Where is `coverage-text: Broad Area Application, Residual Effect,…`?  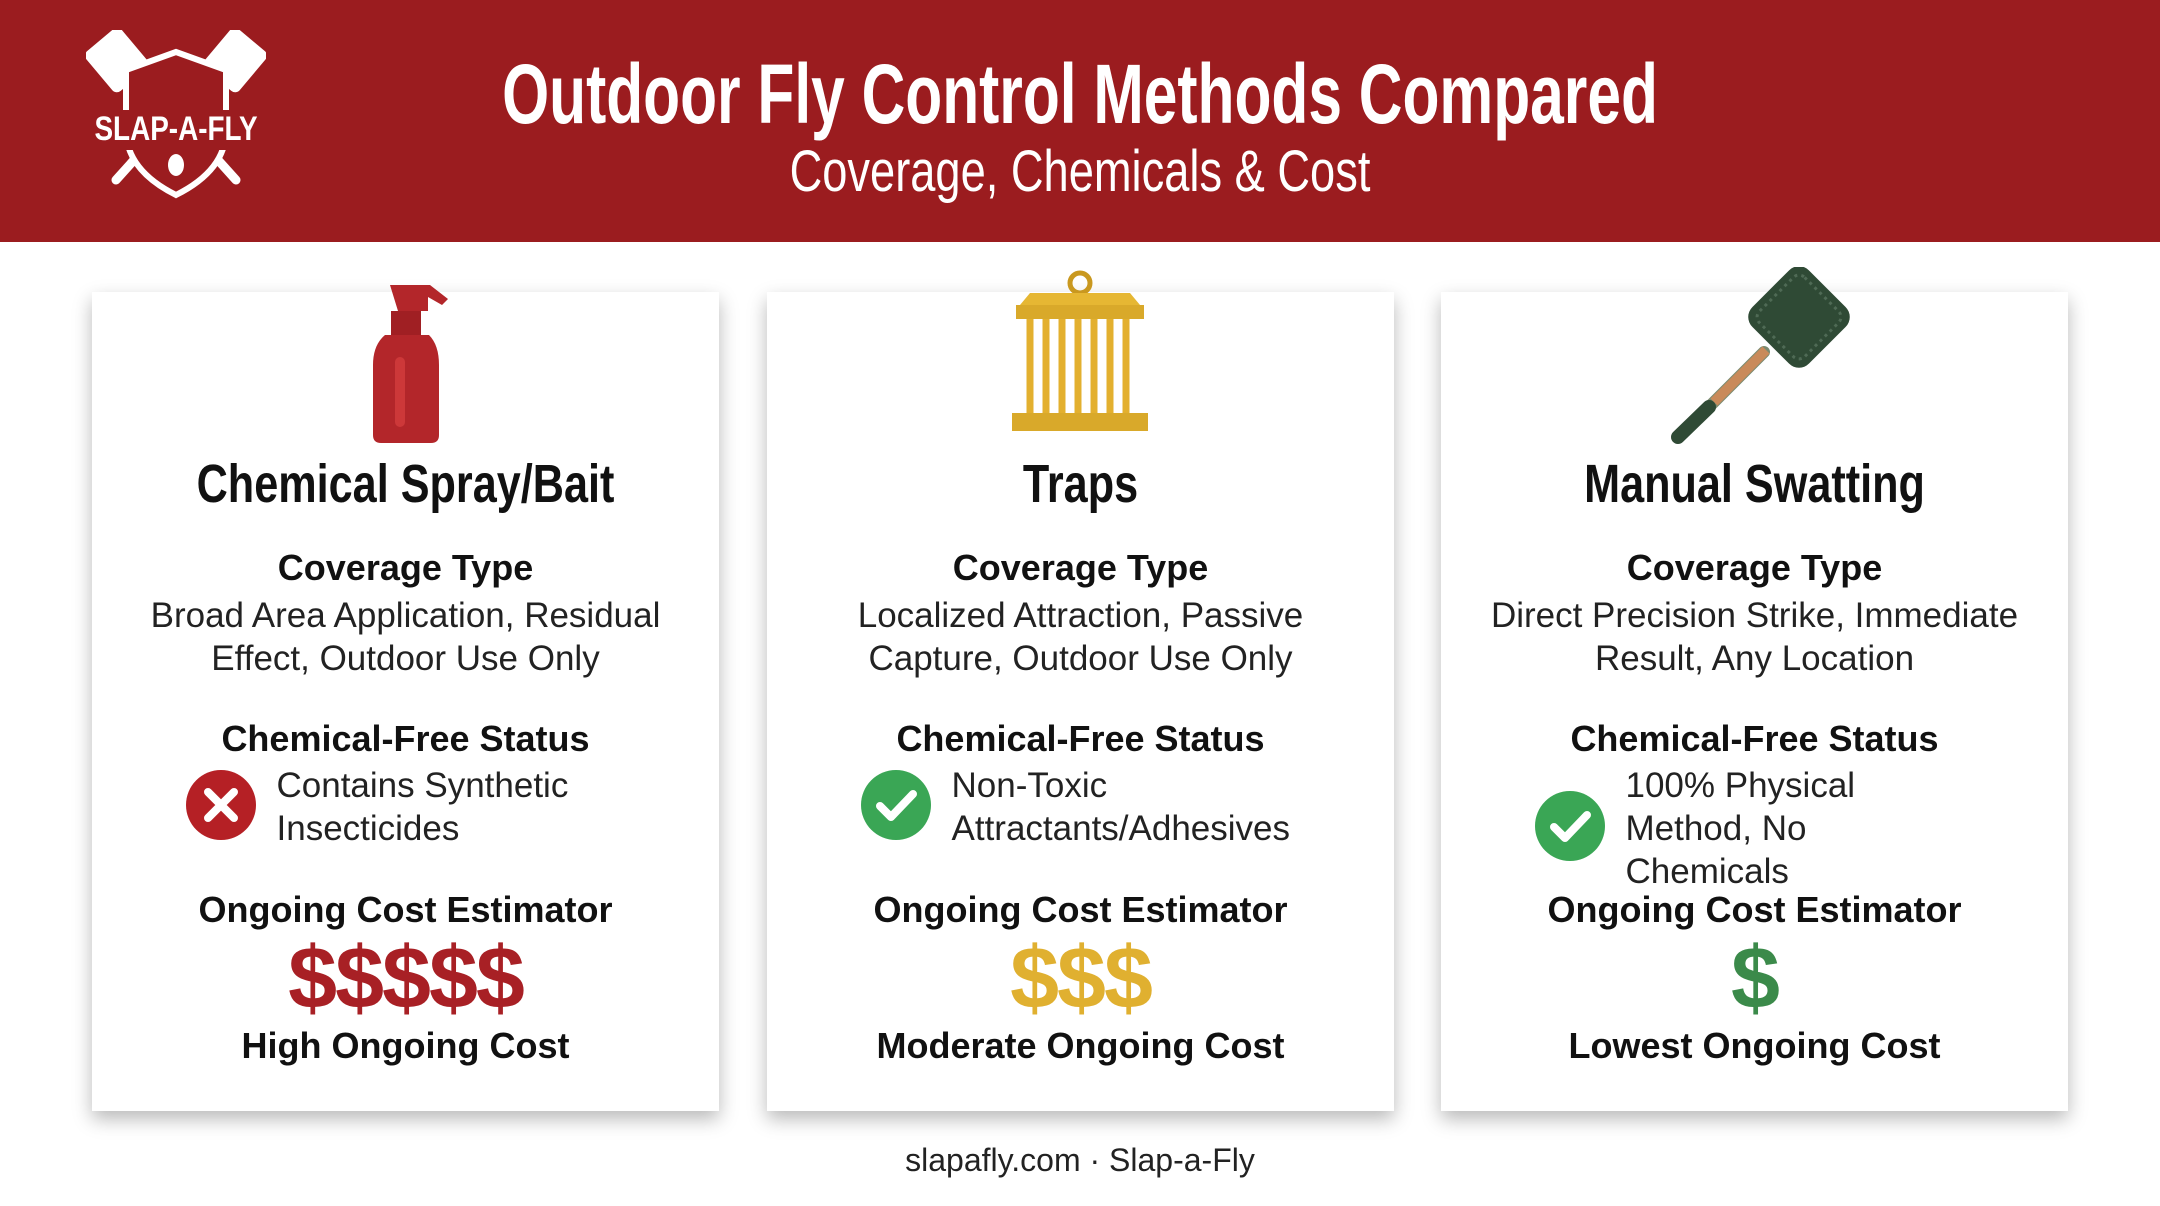 coverage-text: Broad Area Application, Residual Effect,… is located at coordinates (405, 637).